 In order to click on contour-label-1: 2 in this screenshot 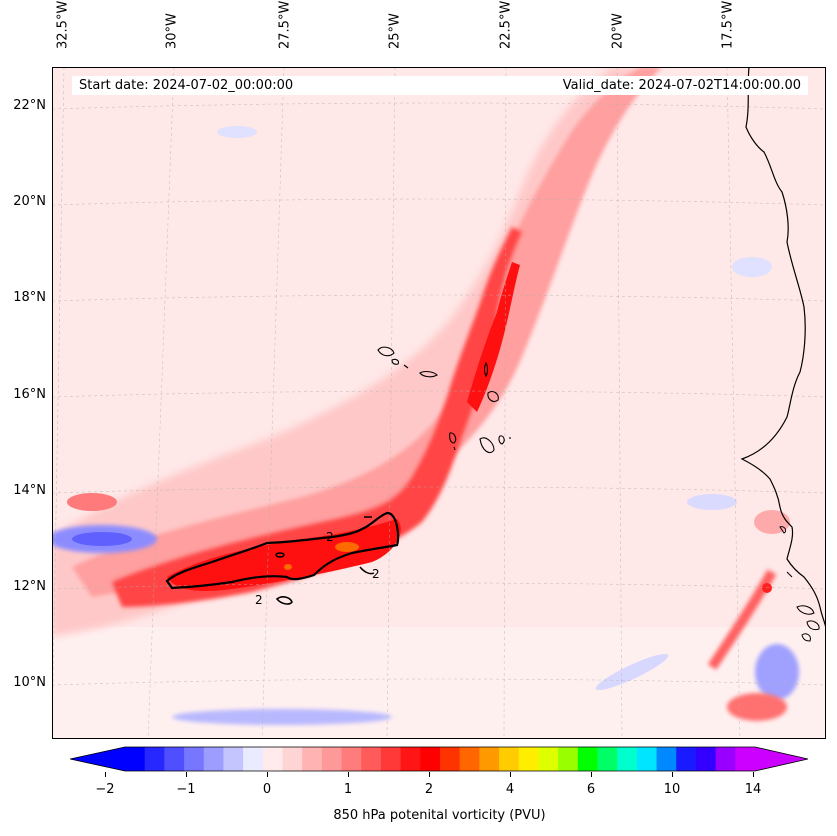, I will do `click(330, 537)`.